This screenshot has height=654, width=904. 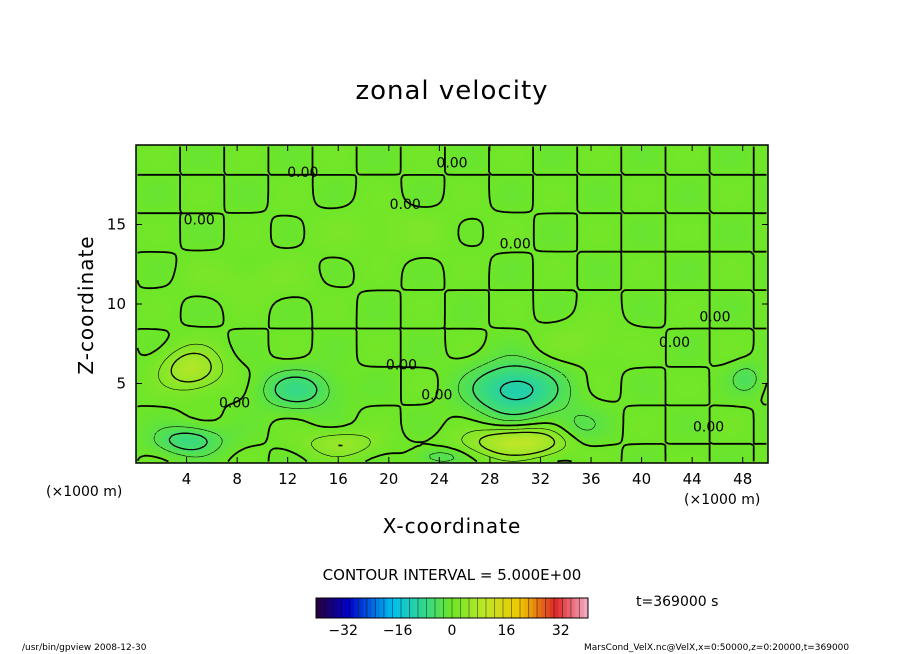 What do you see at coordinates (116, 304) in the screenshot?
I see `y-tick-label: 10` at bounding box center [116, 304].